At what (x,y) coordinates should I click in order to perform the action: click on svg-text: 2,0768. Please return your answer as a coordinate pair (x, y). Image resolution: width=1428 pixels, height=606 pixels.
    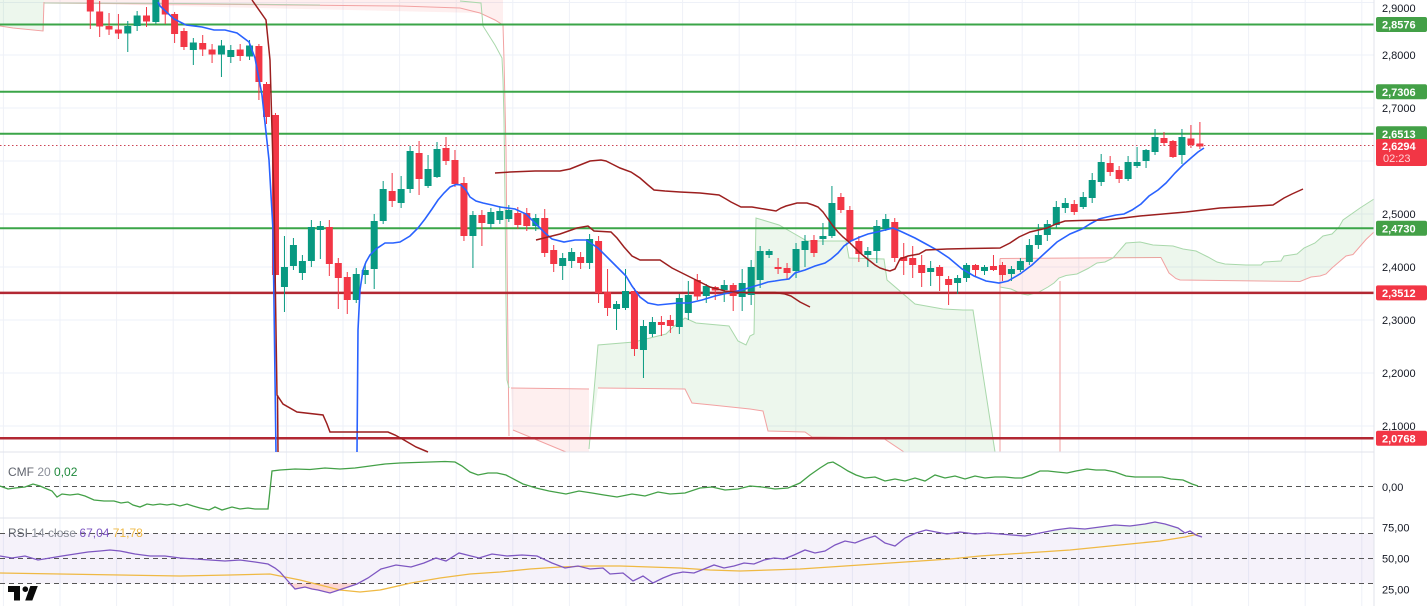
    Looking at the image, I should click on (1399, 439).